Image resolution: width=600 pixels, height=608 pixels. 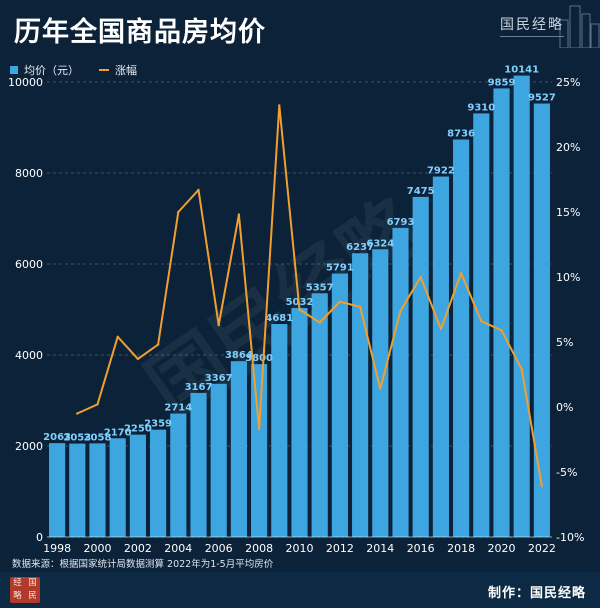 What do you see at coordinates (340, 548) in the screenshot?
I see `x-tick-label: 2012` at bounding box center [340, 548].